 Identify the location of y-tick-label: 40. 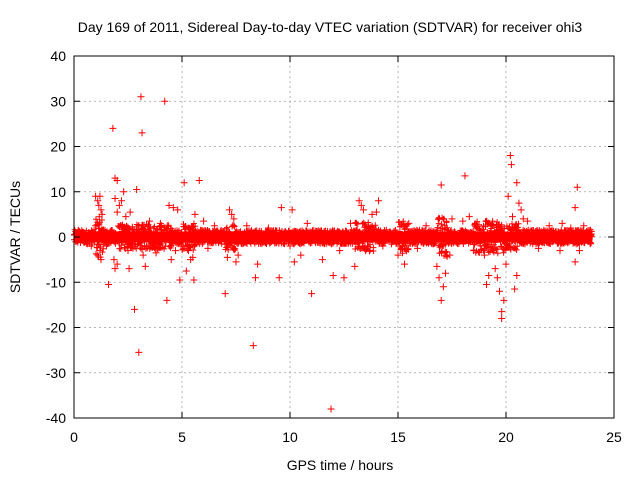
(58, 56).